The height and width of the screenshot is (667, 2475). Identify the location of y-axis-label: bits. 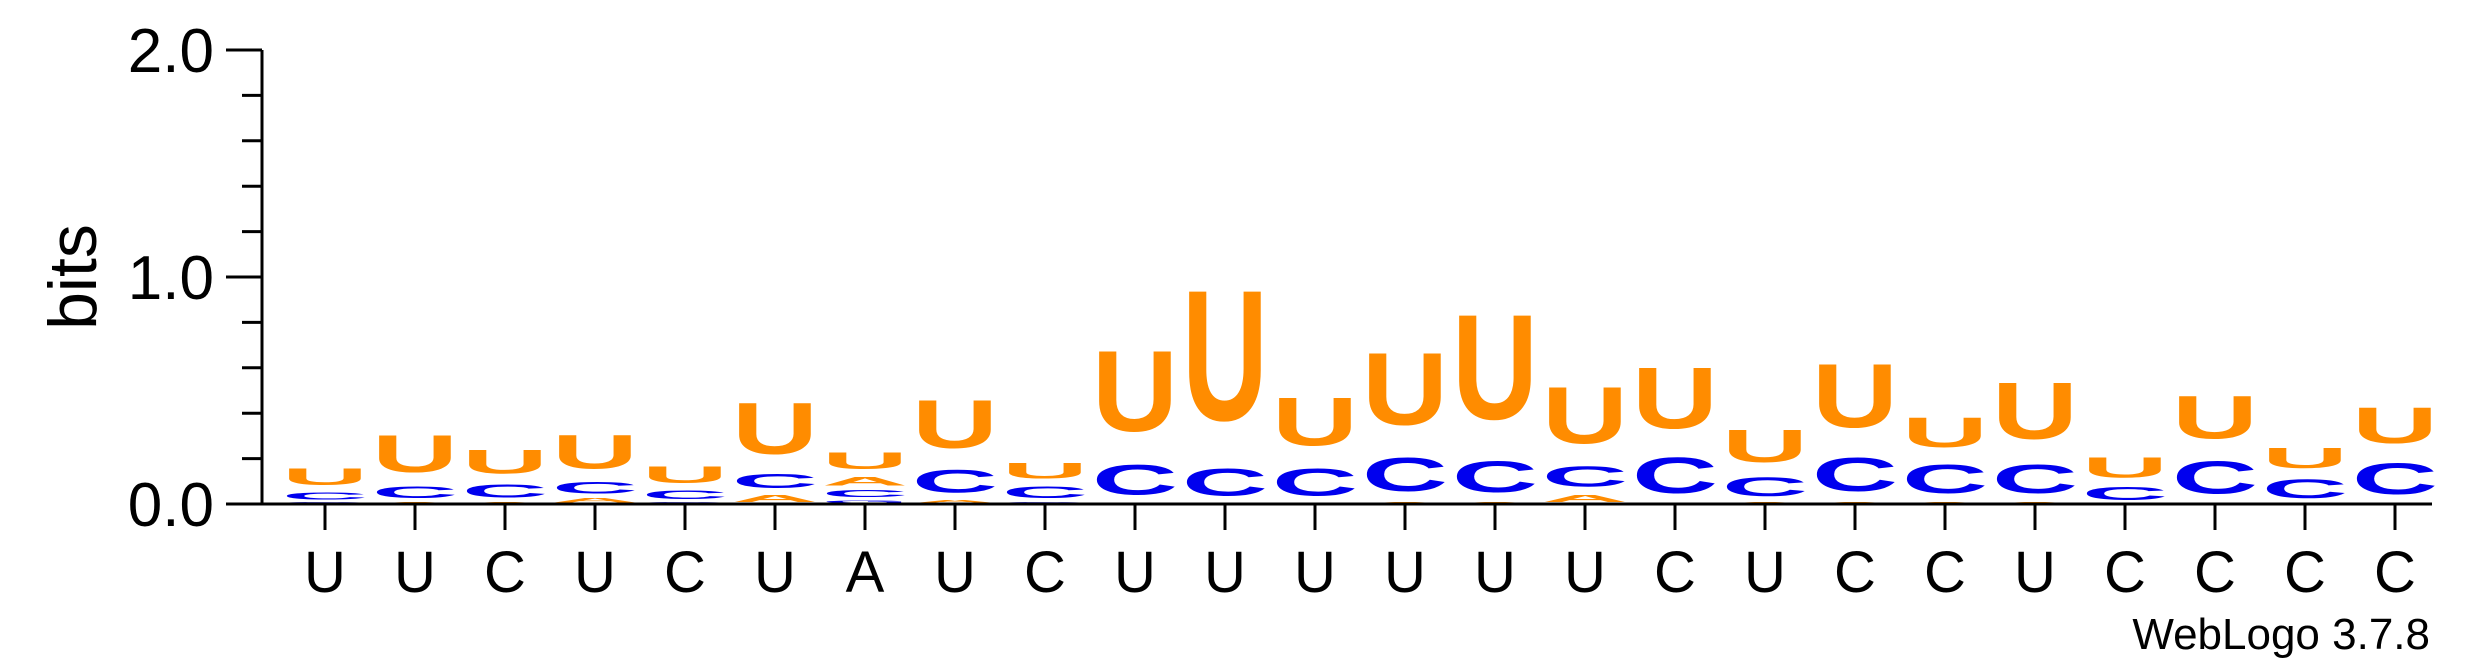
(73, 277).